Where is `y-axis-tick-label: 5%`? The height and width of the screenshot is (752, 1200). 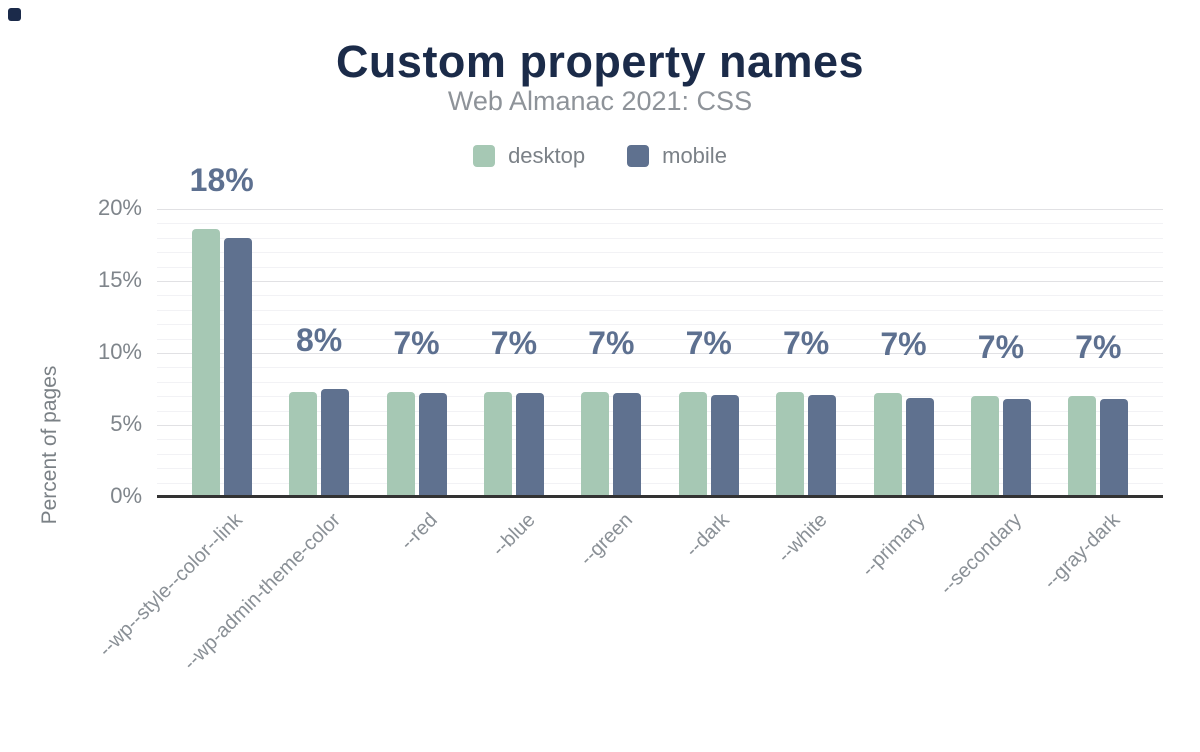
y-axis-tick-label: 5% is located at coordinates (126, 423).